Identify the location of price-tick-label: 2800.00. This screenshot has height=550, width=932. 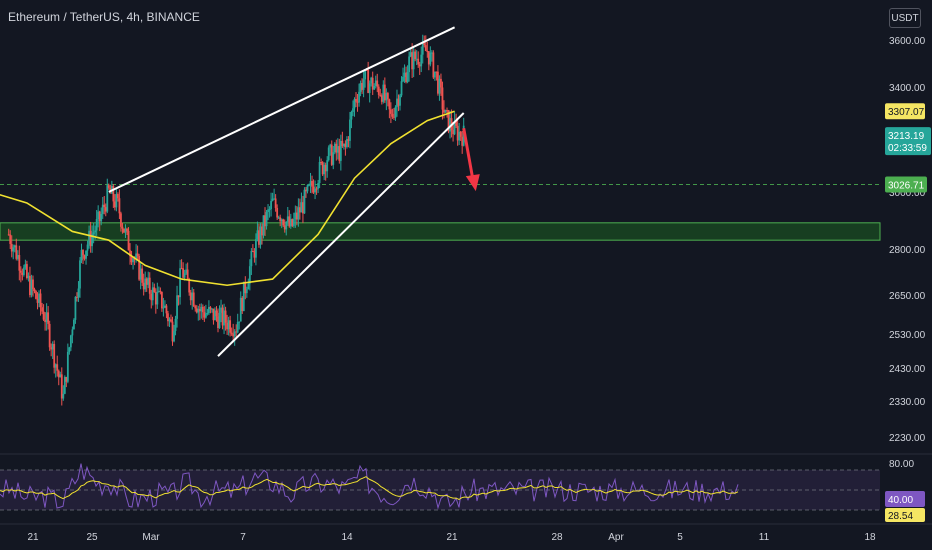
(907, 250).